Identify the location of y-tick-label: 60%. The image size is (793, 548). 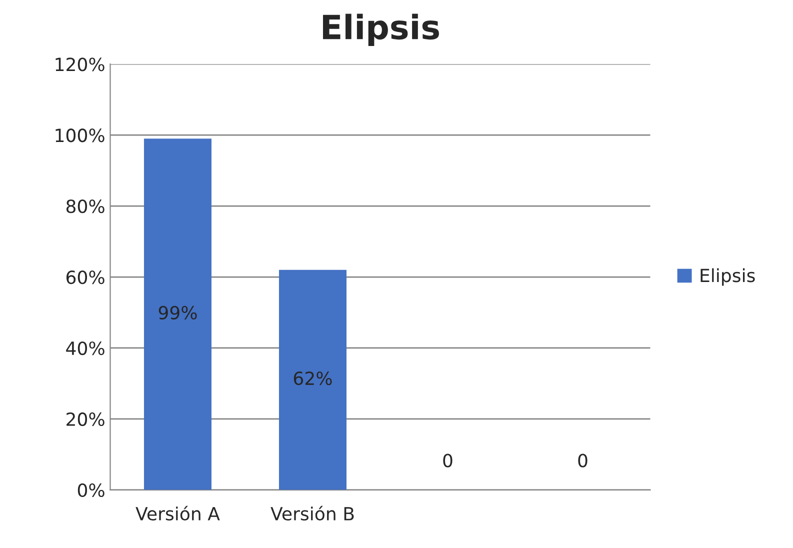
(85, 277).